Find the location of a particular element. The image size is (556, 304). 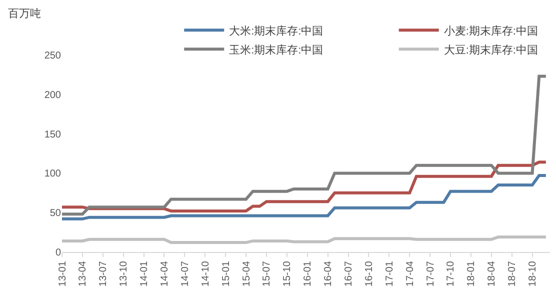

y-tick-label: 200 is located at coordinates (53, 95).